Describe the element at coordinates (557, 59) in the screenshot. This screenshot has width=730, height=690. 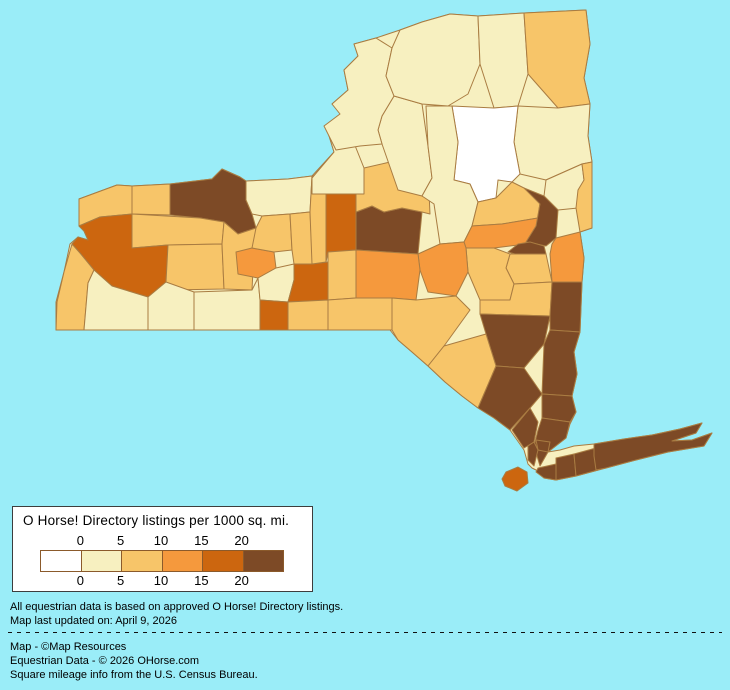
I see `county-clinton` at that location.